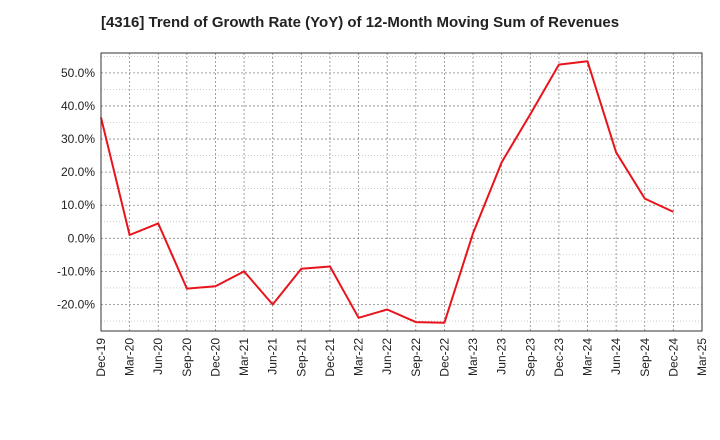 This screenshot has width=720, height=440. Describe the element at coordinates (130, 357) in the screenshot. I see `x-tick-label: Mar-20` at that location.